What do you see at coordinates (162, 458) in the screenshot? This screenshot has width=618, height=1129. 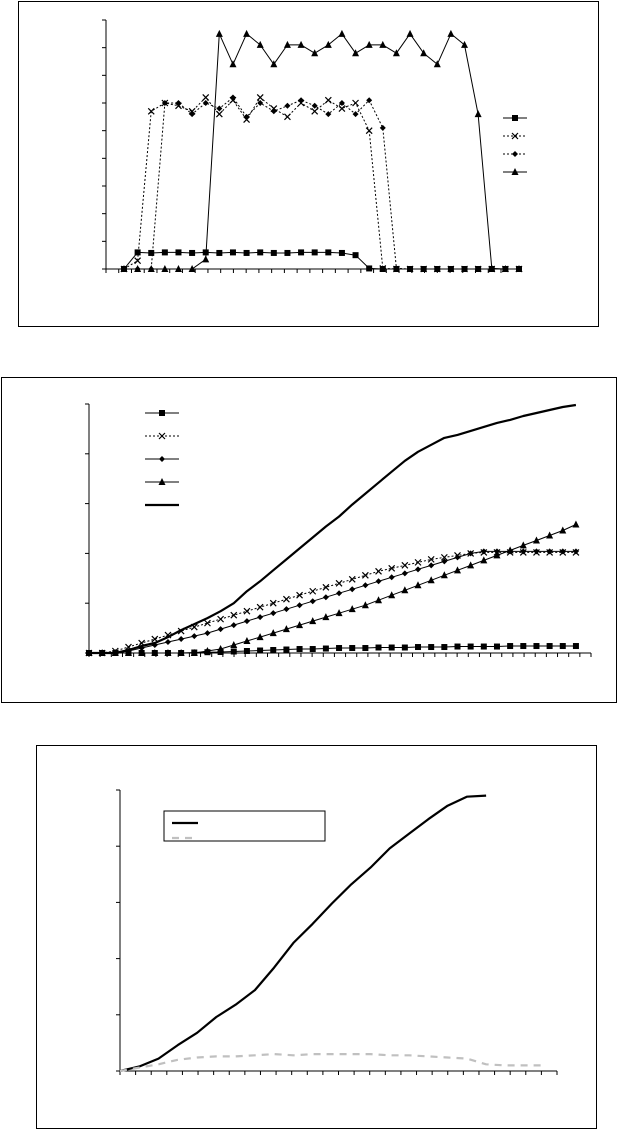 I see `chart-2-legend` at bounding box center [162, 458].